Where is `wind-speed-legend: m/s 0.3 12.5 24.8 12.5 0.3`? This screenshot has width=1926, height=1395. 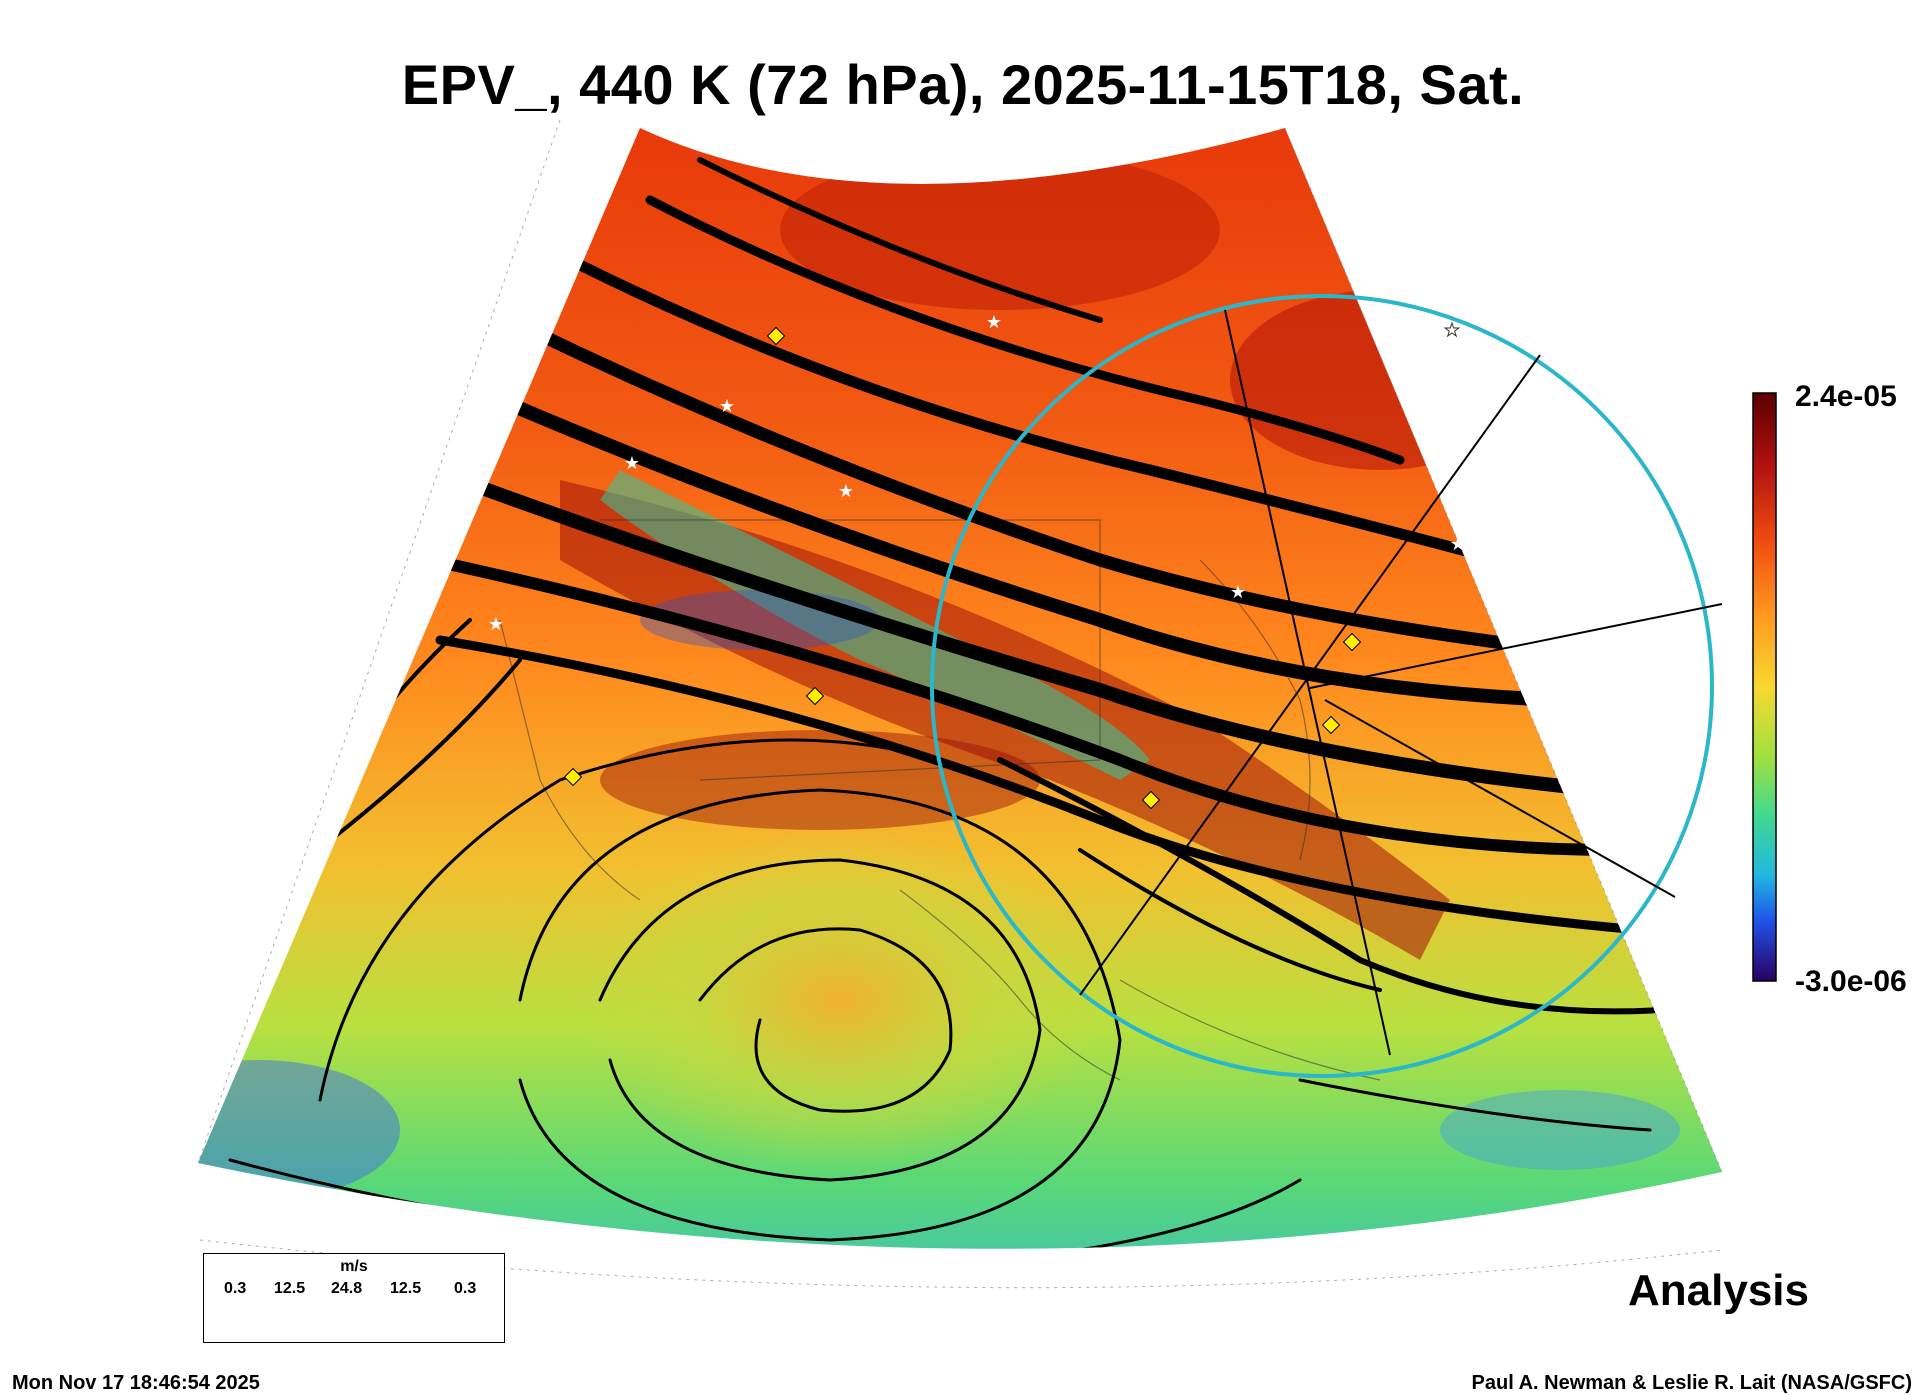 wind-speed-legend: m/s 0.3 12.5 24.8 12.5 0.3 is located at coordinates (354, 1298).